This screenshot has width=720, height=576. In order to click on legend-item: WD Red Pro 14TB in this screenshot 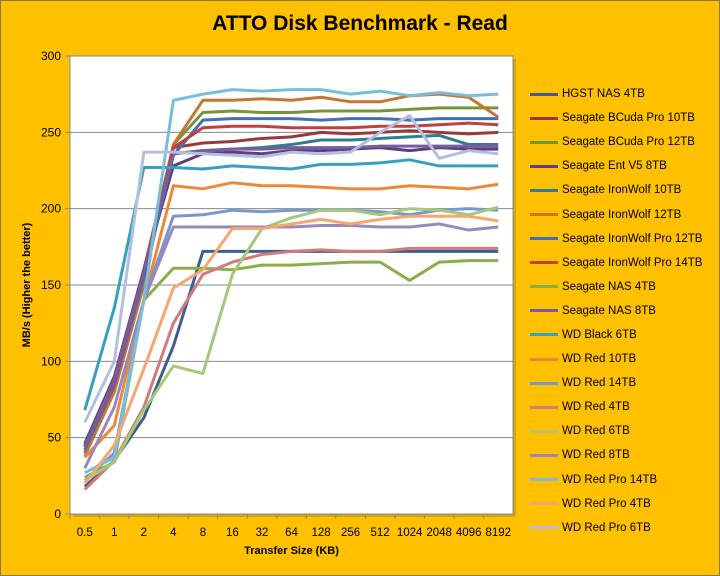, I will do `click(624, 480)`.